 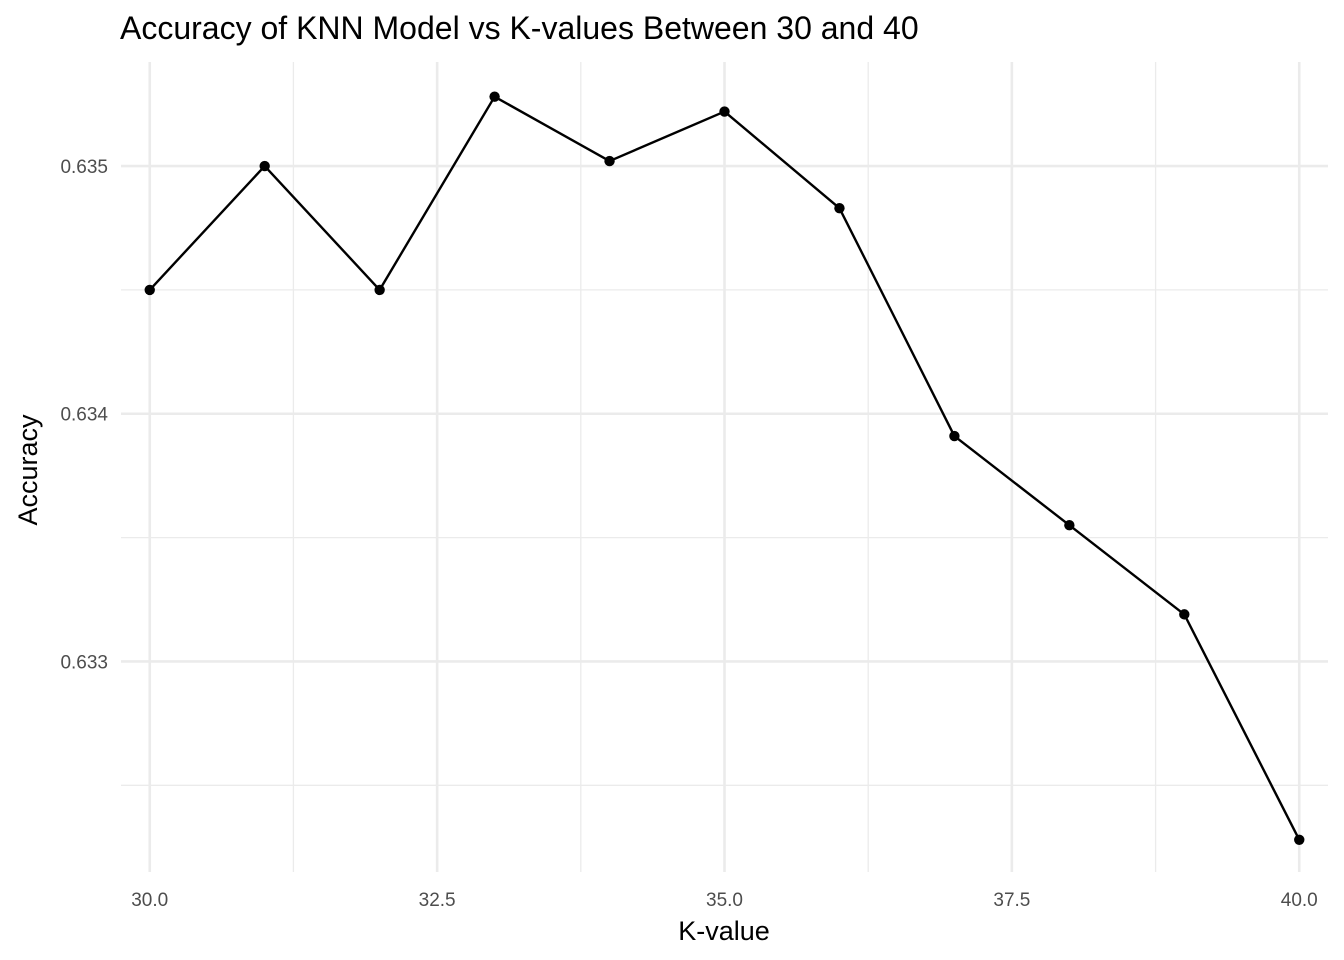 I want to click on y-tick-label: 0.633, so click(x=84, y=662).